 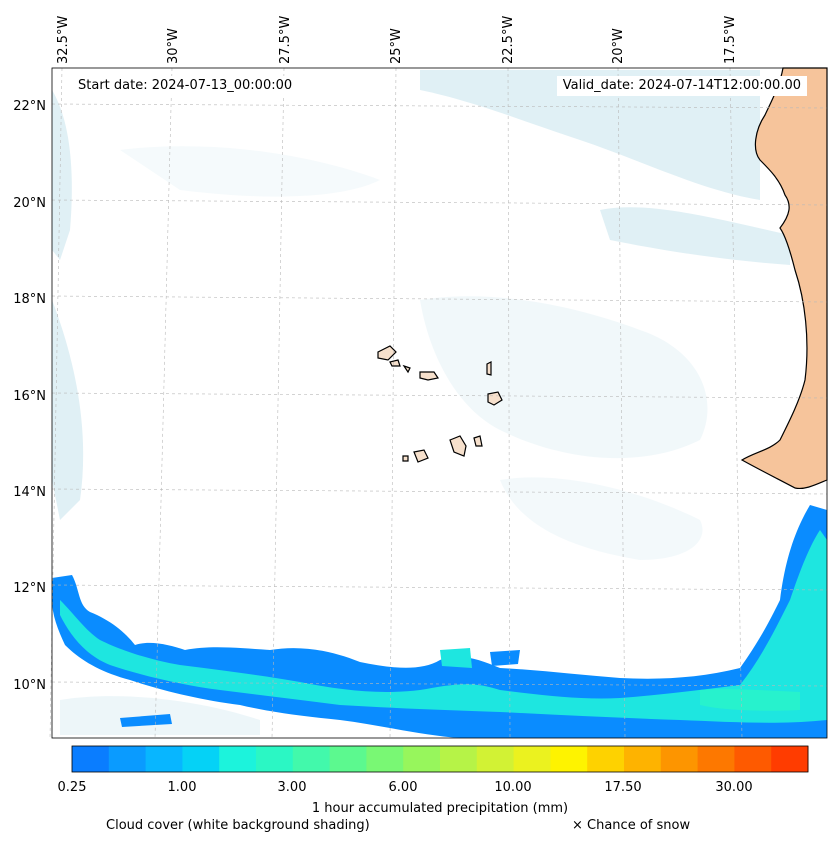 What do you see at coordinates (513, 787) in the screenshot?
I see `colorbar-tick: 10.00` at bounding box center [513, 787].